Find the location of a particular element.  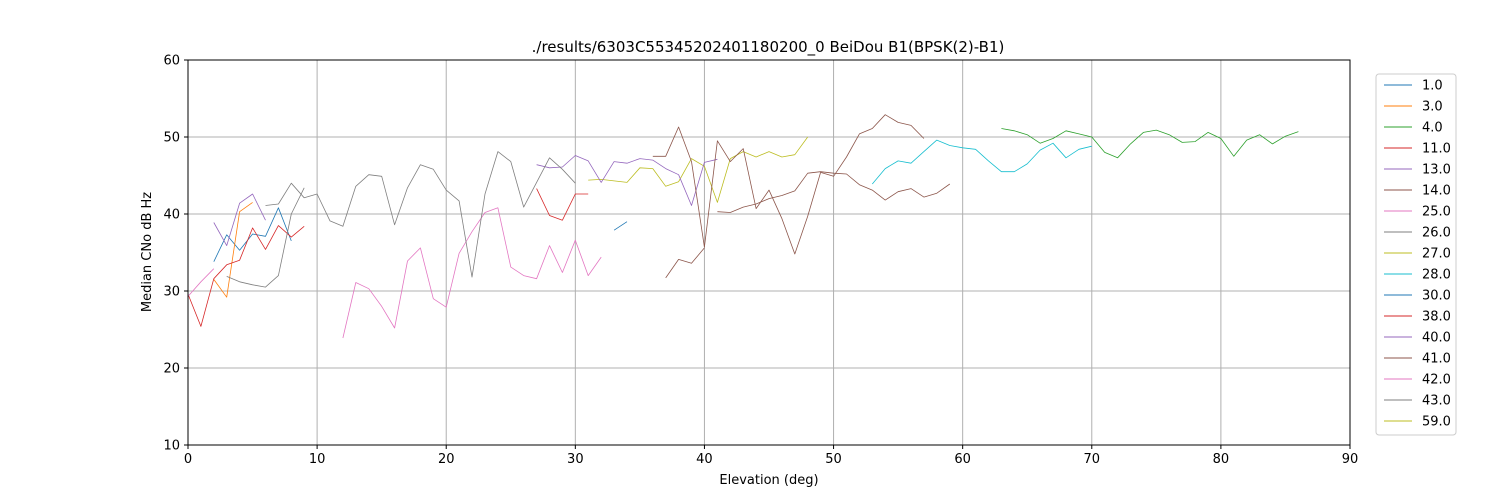

x-tick-label: 30 is located at coordinates (575, 459).